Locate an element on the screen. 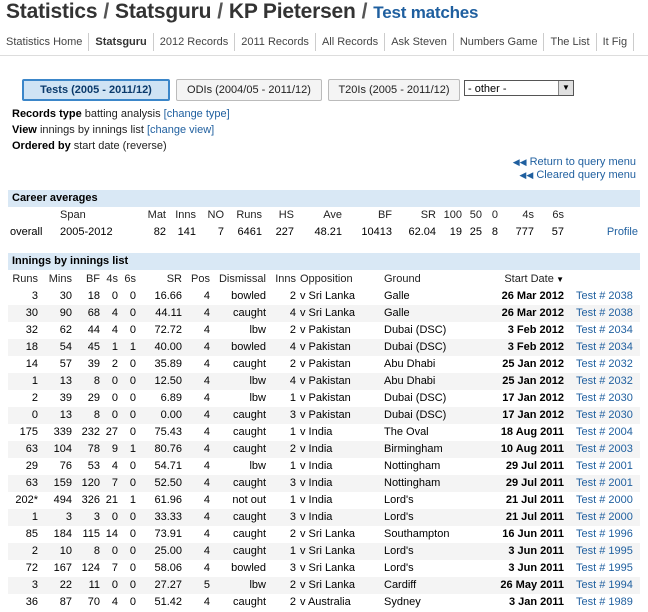 Image resolution: width=648 pixels, height=612 pixels. cell-sr: 73.91 is located at coordinates (168, 534).